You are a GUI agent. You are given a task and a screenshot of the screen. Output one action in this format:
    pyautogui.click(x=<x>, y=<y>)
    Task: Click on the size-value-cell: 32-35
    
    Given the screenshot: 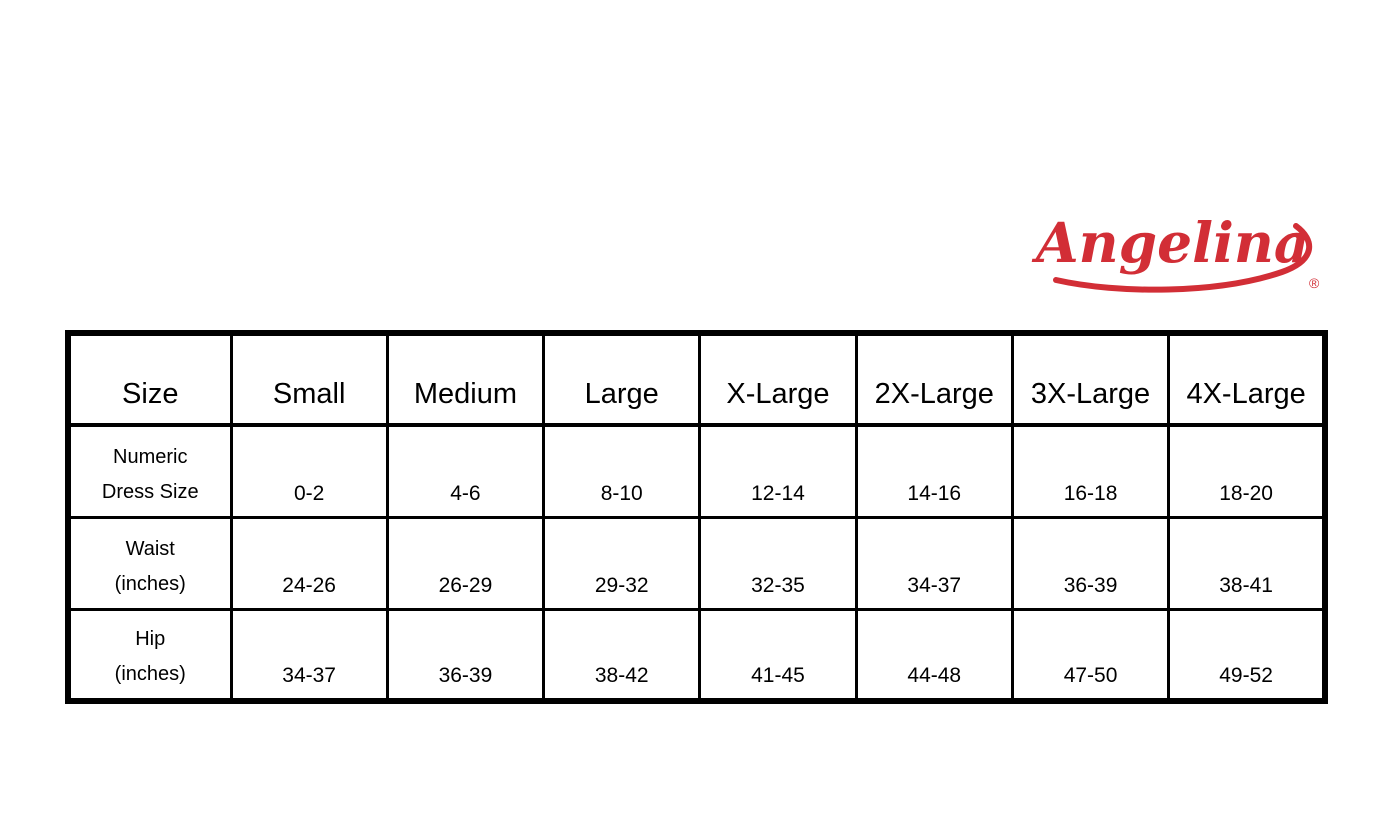 What is the action you would take?
    pyautogui.click(x=778, y=563)
    